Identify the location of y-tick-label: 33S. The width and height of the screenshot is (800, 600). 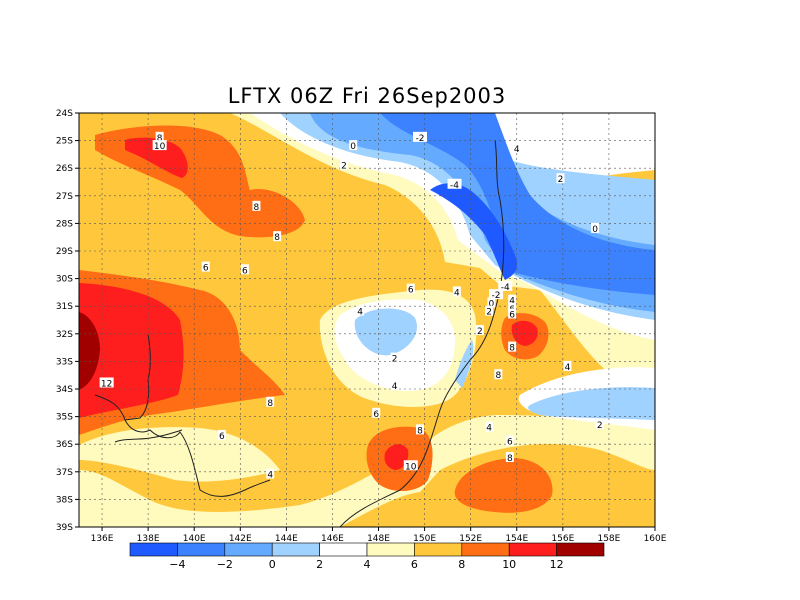
(64, 362).